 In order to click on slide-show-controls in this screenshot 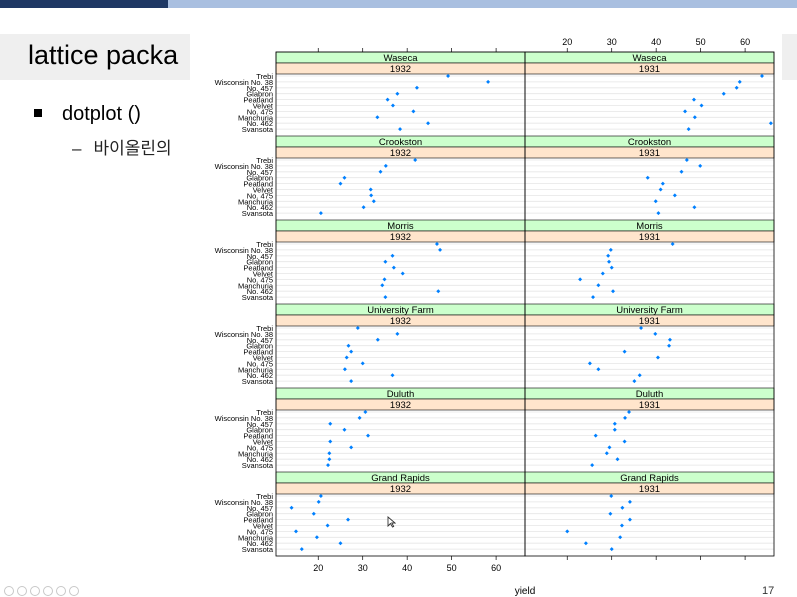, I will do `click(41, 591)`.